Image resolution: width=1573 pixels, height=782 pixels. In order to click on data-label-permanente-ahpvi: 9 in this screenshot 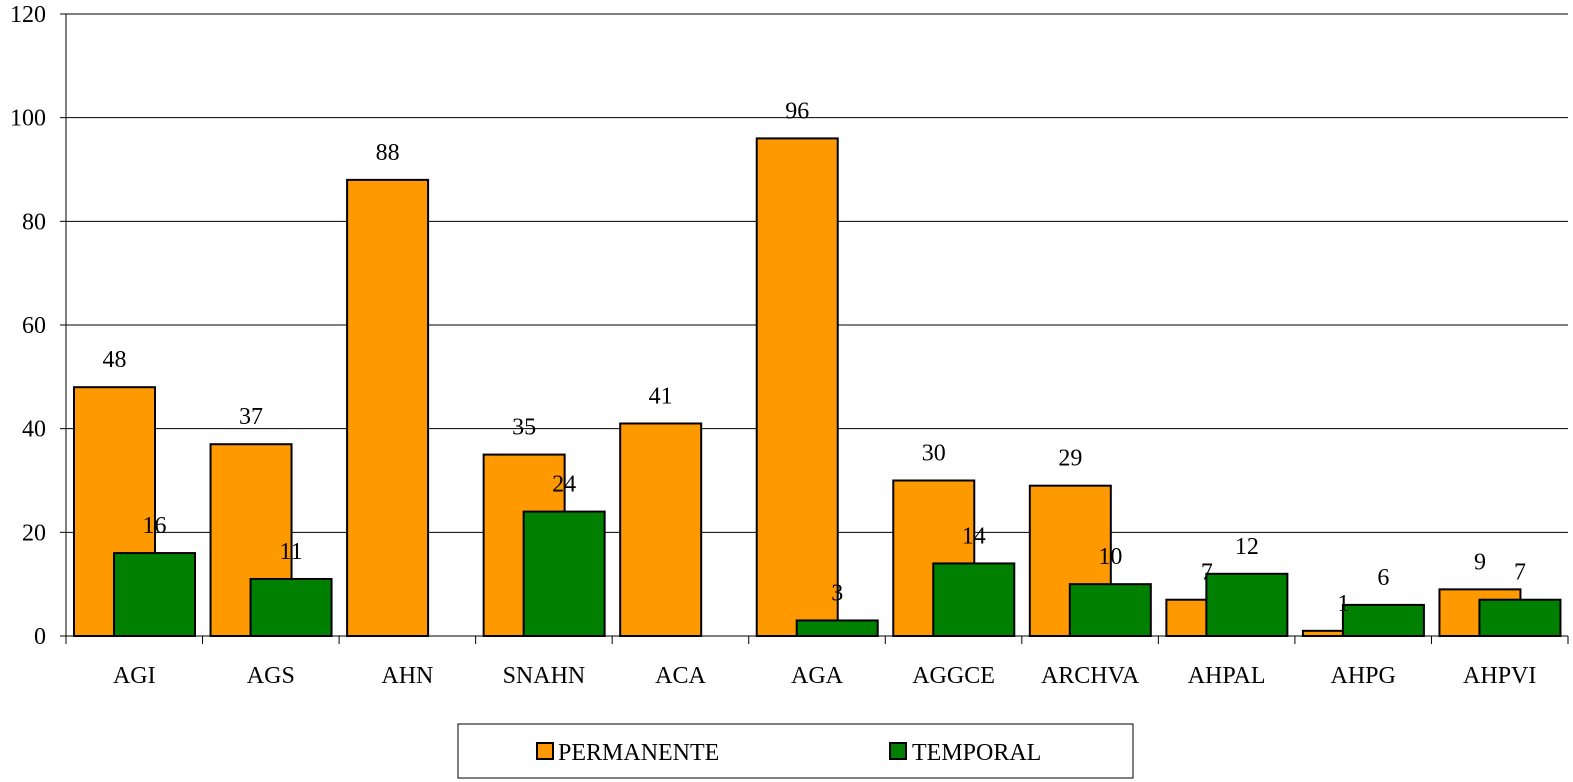, I will do `click(1480, 562)`.